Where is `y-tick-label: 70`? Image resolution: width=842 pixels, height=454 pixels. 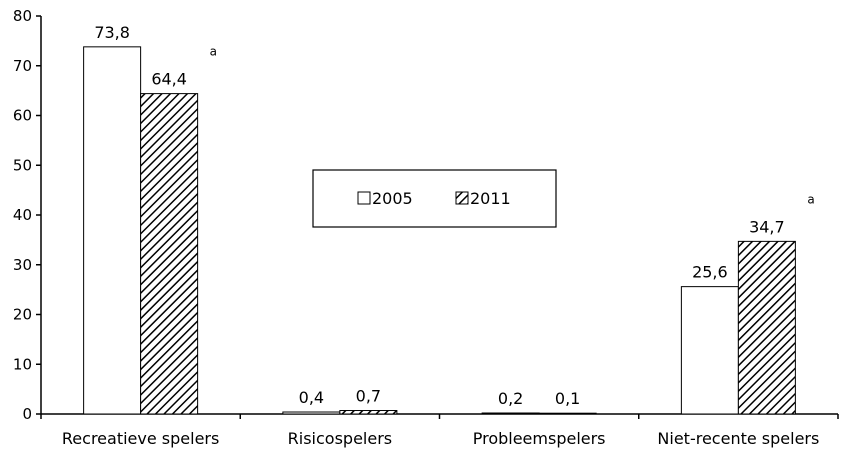 y-tick-label: 70 is located at coordinates (22, 66).